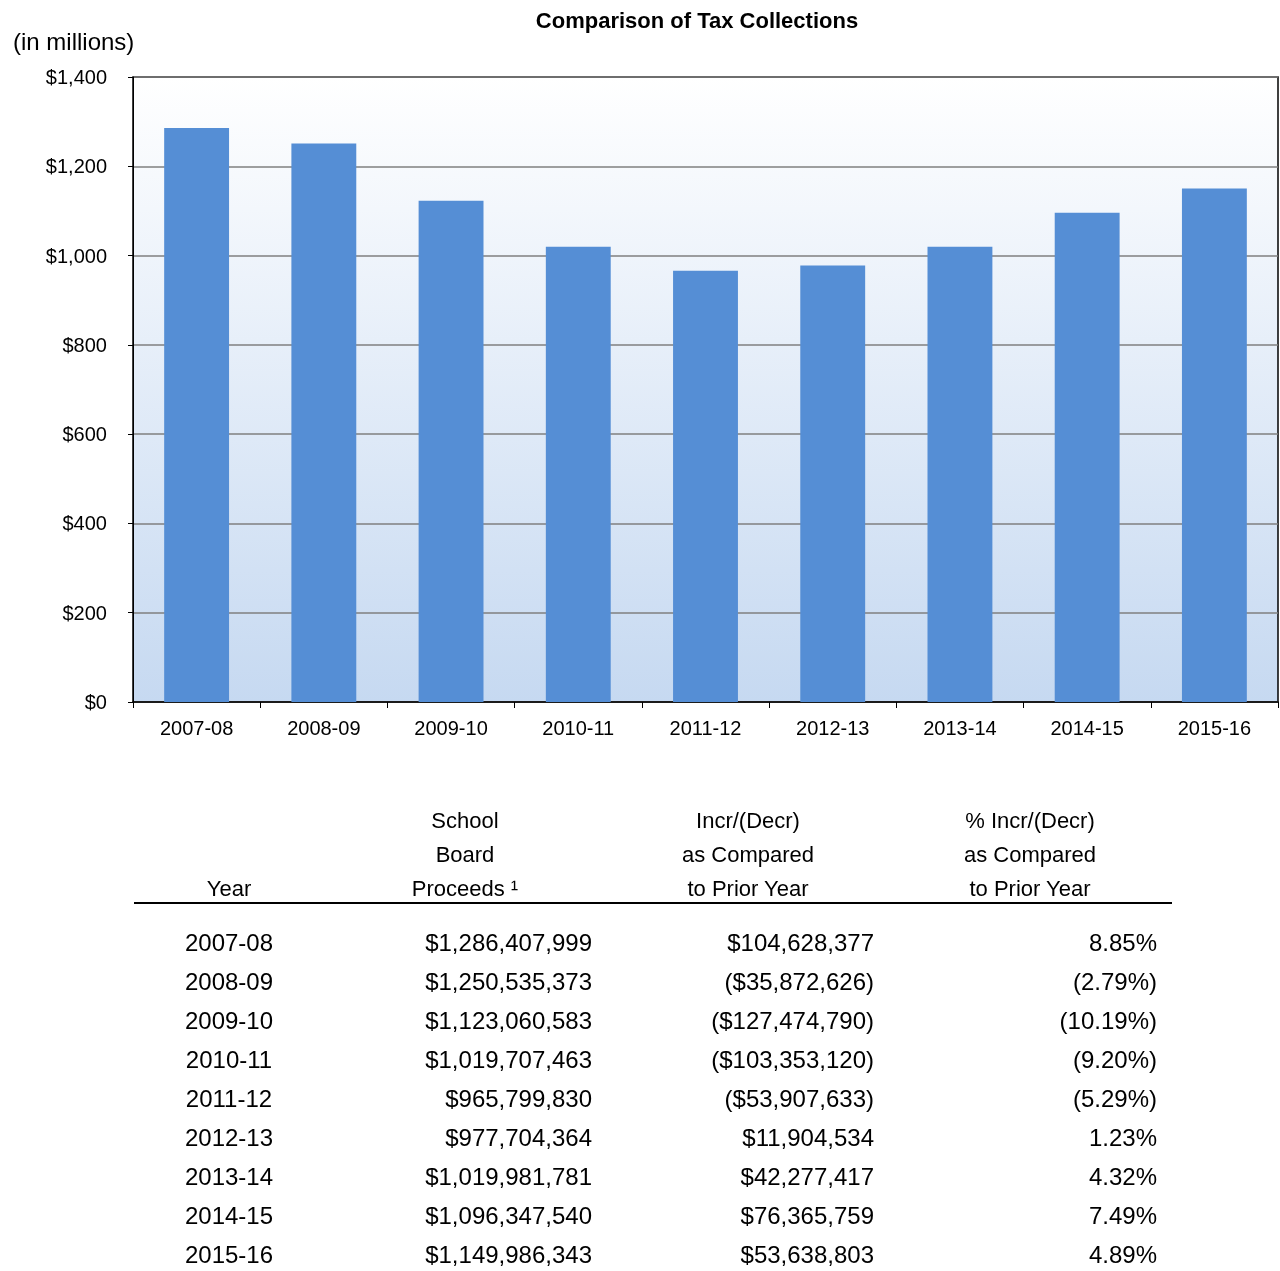 The width and height of the screenshot is (1280, 1271). Describe the element at coordinates (95, 702) in the screenshot. I see `y-tick-label: $0` at that location.